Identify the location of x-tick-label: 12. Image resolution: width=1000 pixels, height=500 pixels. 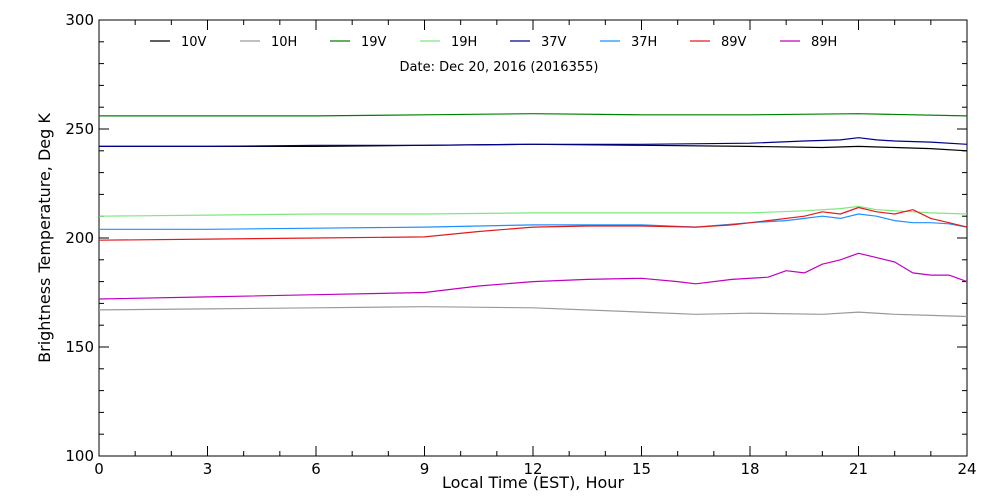
(532, 469).